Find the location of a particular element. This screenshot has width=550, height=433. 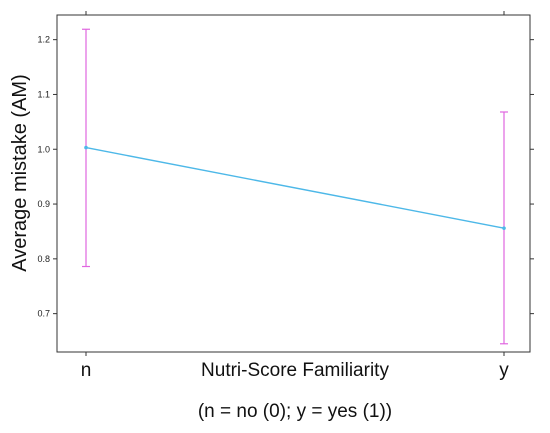

x-tick-label: n is located at coordinates (86, 370).